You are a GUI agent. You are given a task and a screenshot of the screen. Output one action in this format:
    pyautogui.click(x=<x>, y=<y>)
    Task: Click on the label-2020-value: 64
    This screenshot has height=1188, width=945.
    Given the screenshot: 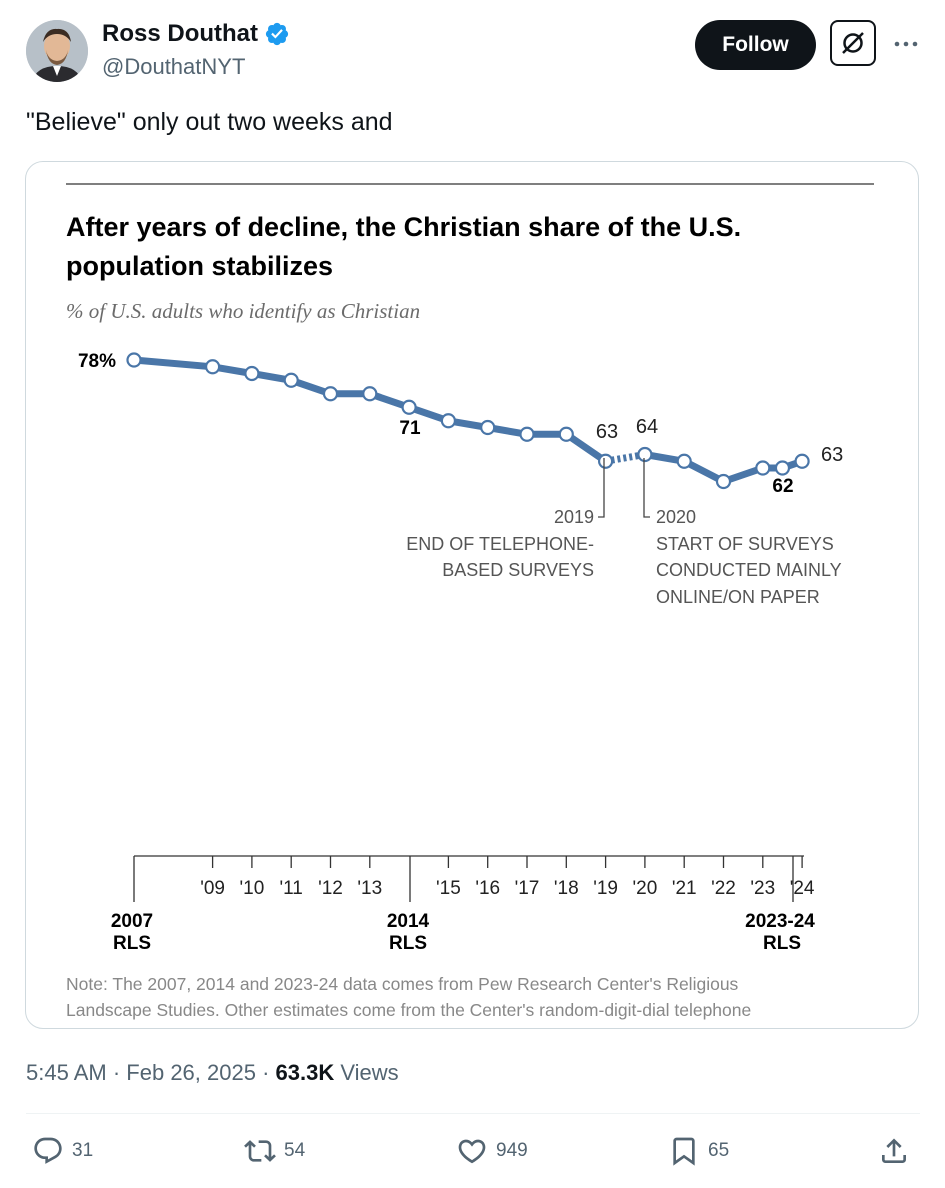 What is the action you would take?
    pyautogui.click(x=647, y=427)
    